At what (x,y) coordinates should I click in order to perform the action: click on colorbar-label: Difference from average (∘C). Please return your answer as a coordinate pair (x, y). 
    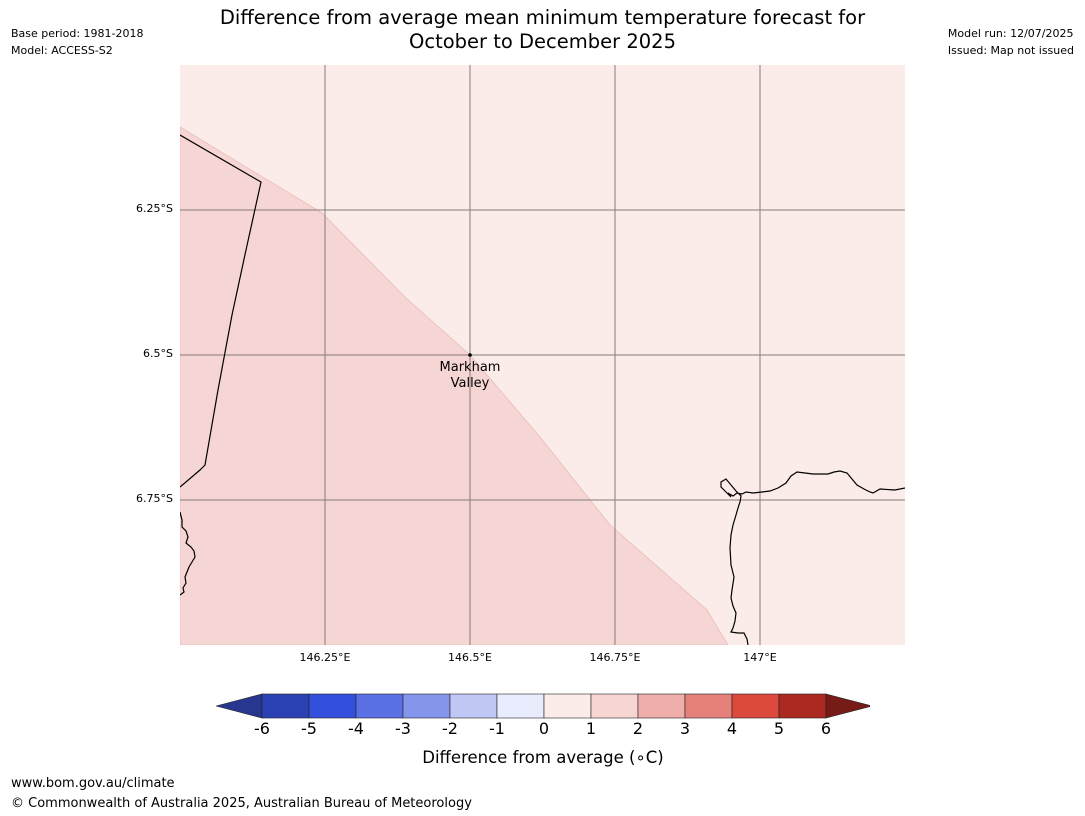
    Looking at the image, I should click on (543, 757).